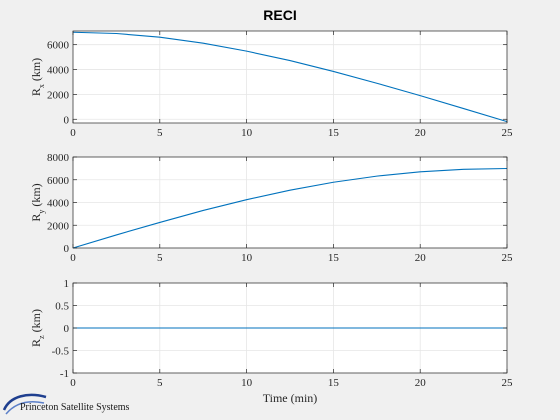  What do you see at coordinates (67, 284) in the screenshot?
I see `y-tick-label: 1` at bounding box center [67, 284].